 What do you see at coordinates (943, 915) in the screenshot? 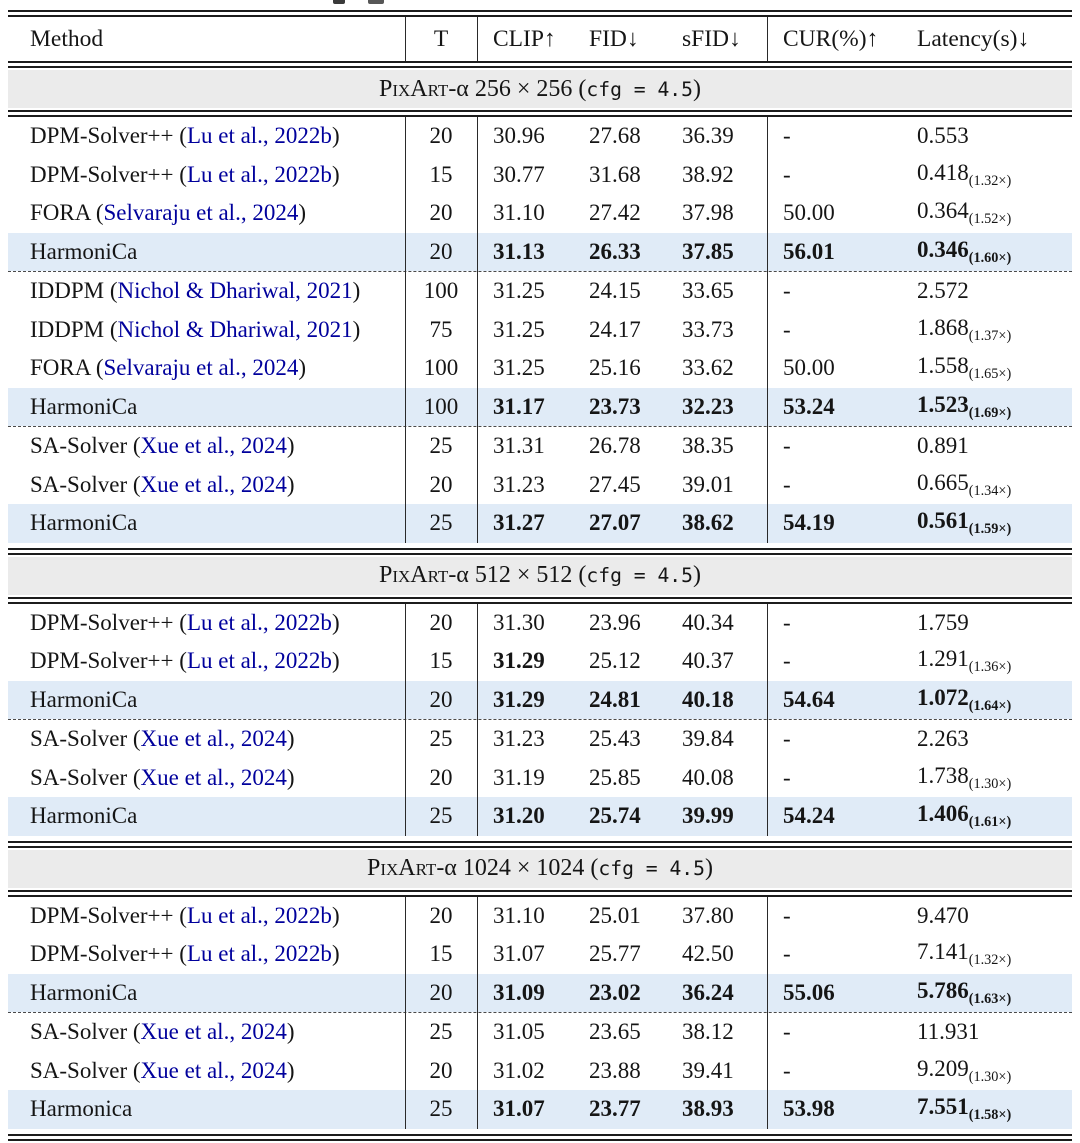
I see `latency-value: 9.470` at bounding box center [943, 915].